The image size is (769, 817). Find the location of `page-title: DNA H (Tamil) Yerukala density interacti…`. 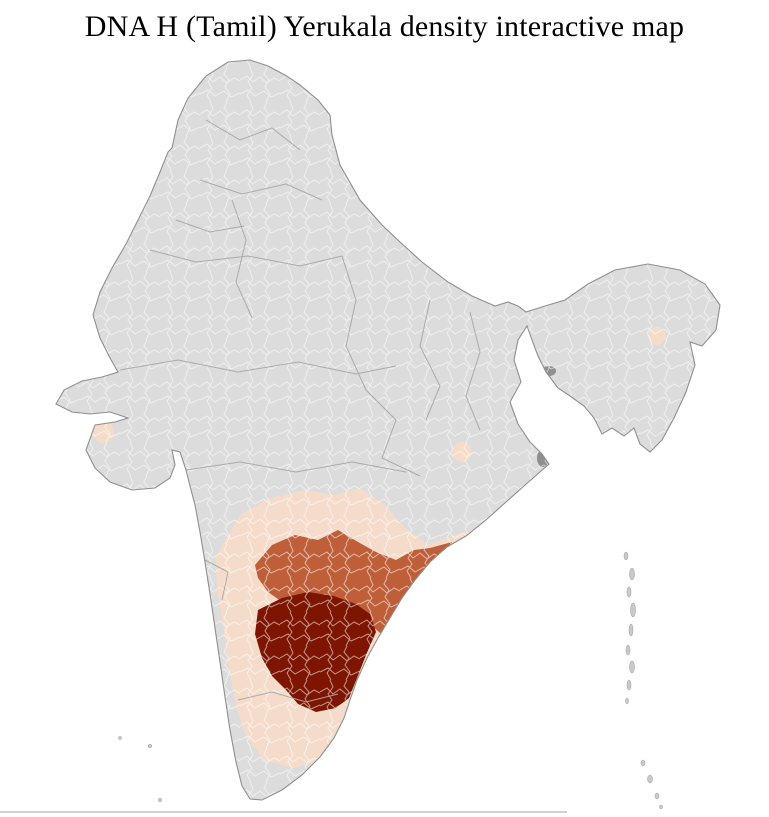

page-title: DNA H (Tamil) Yerukala density interacti… is located at coordinates (384, 26).